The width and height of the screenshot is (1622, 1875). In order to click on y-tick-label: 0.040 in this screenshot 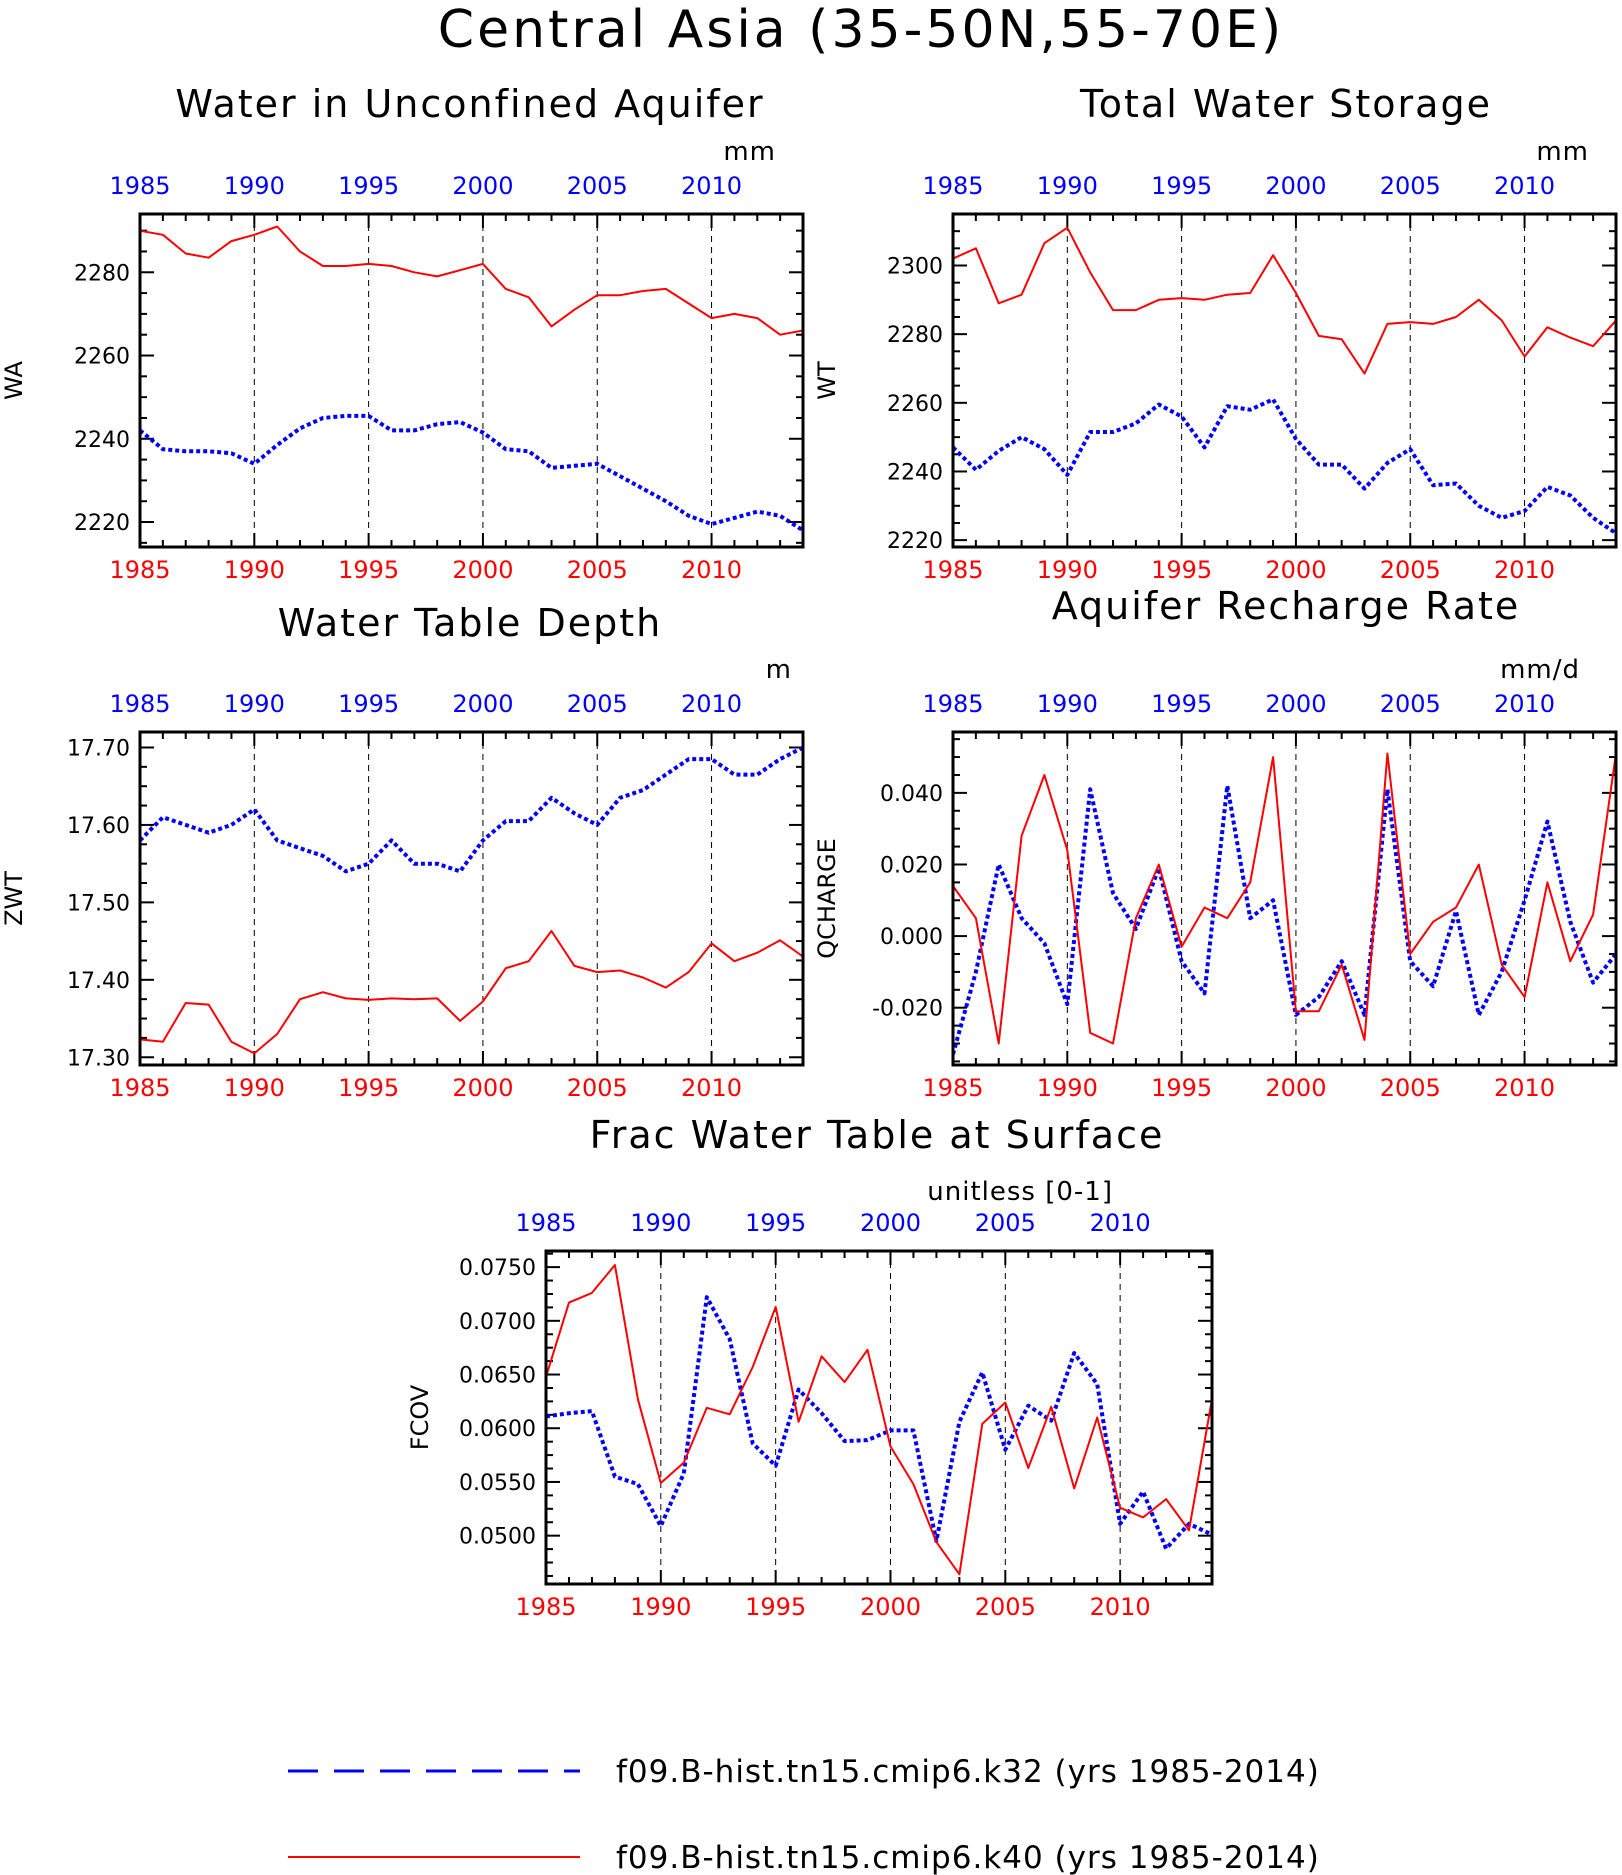, I will do `click(911, 794)`.